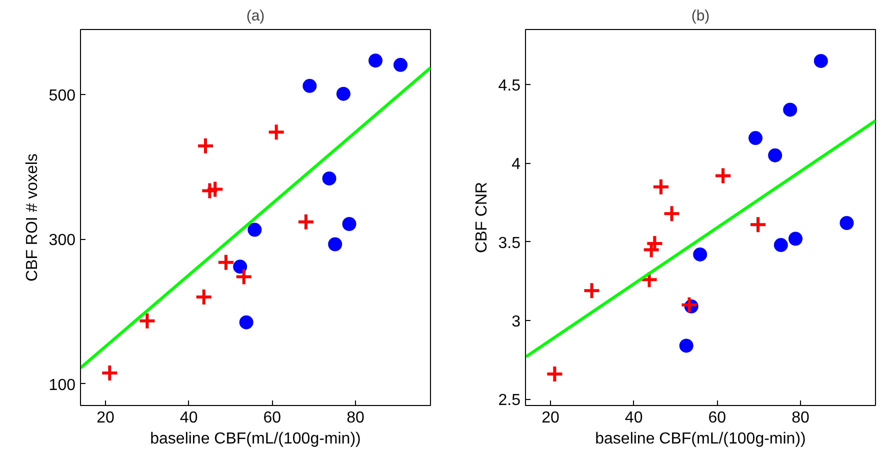 The width and height of the screenshot is (891, 454). I want to click on y-axis-title: CBF CNR, so click(481, 218).